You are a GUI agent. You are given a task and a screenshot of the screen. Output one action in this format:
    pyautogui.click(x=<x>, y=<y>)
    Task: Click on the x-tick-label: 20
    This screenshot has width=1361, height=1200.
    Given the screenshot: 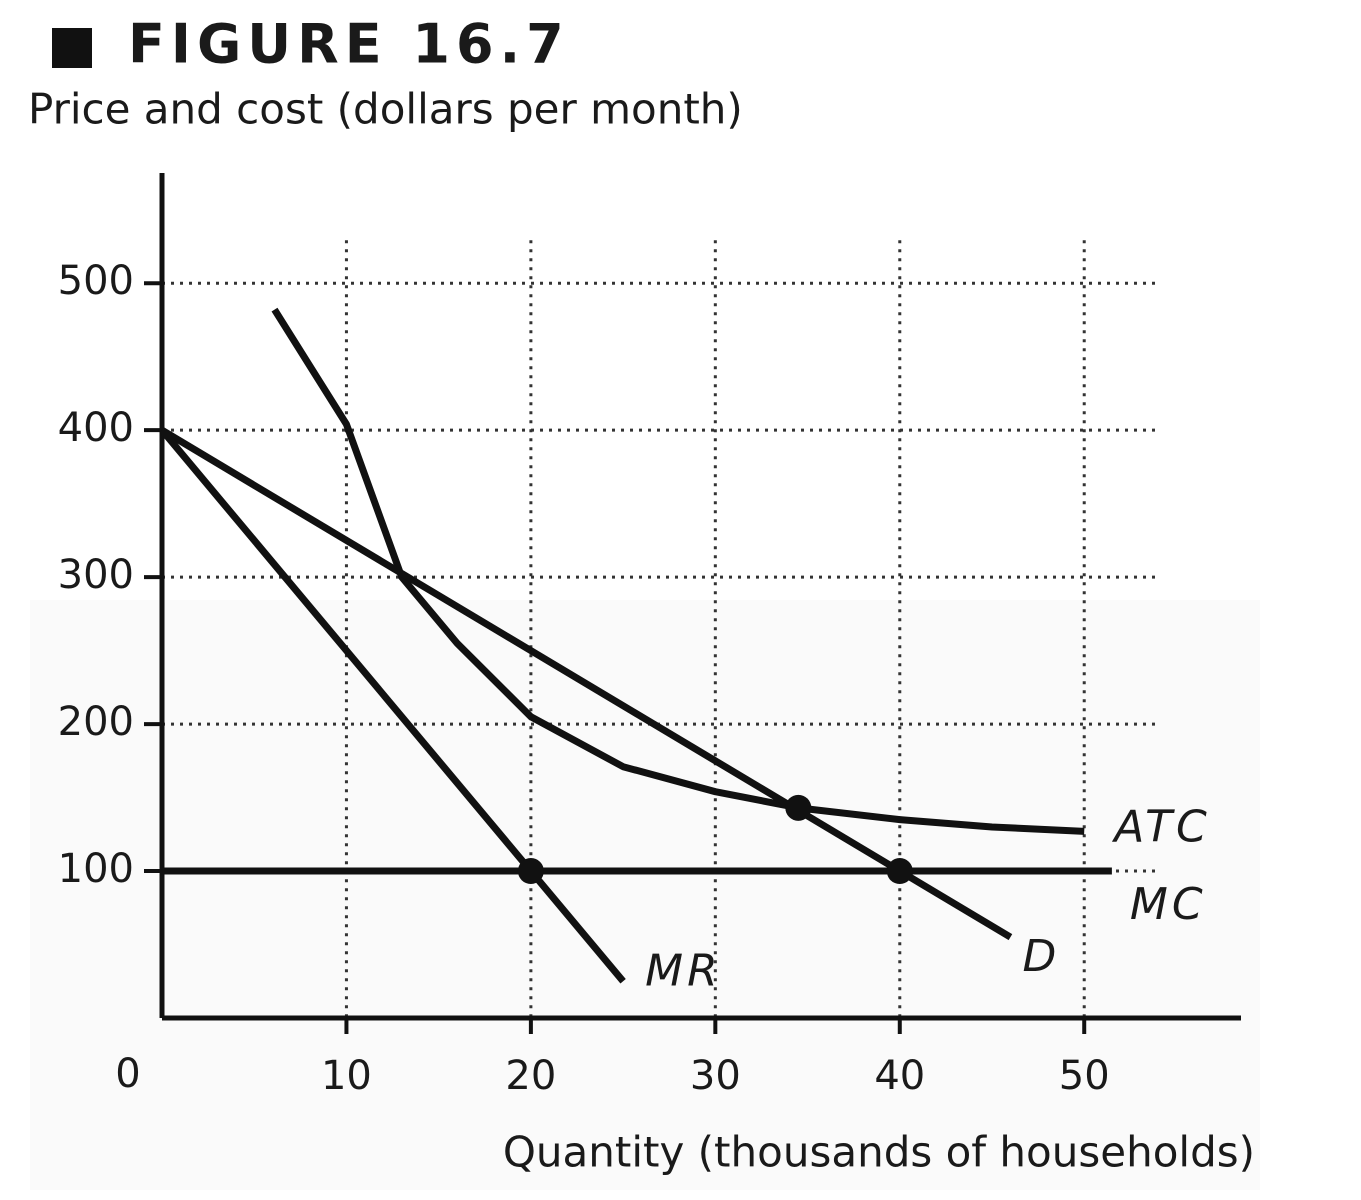 What is the action you would take?
    pyautogui.click(x=530, y=1076)
    